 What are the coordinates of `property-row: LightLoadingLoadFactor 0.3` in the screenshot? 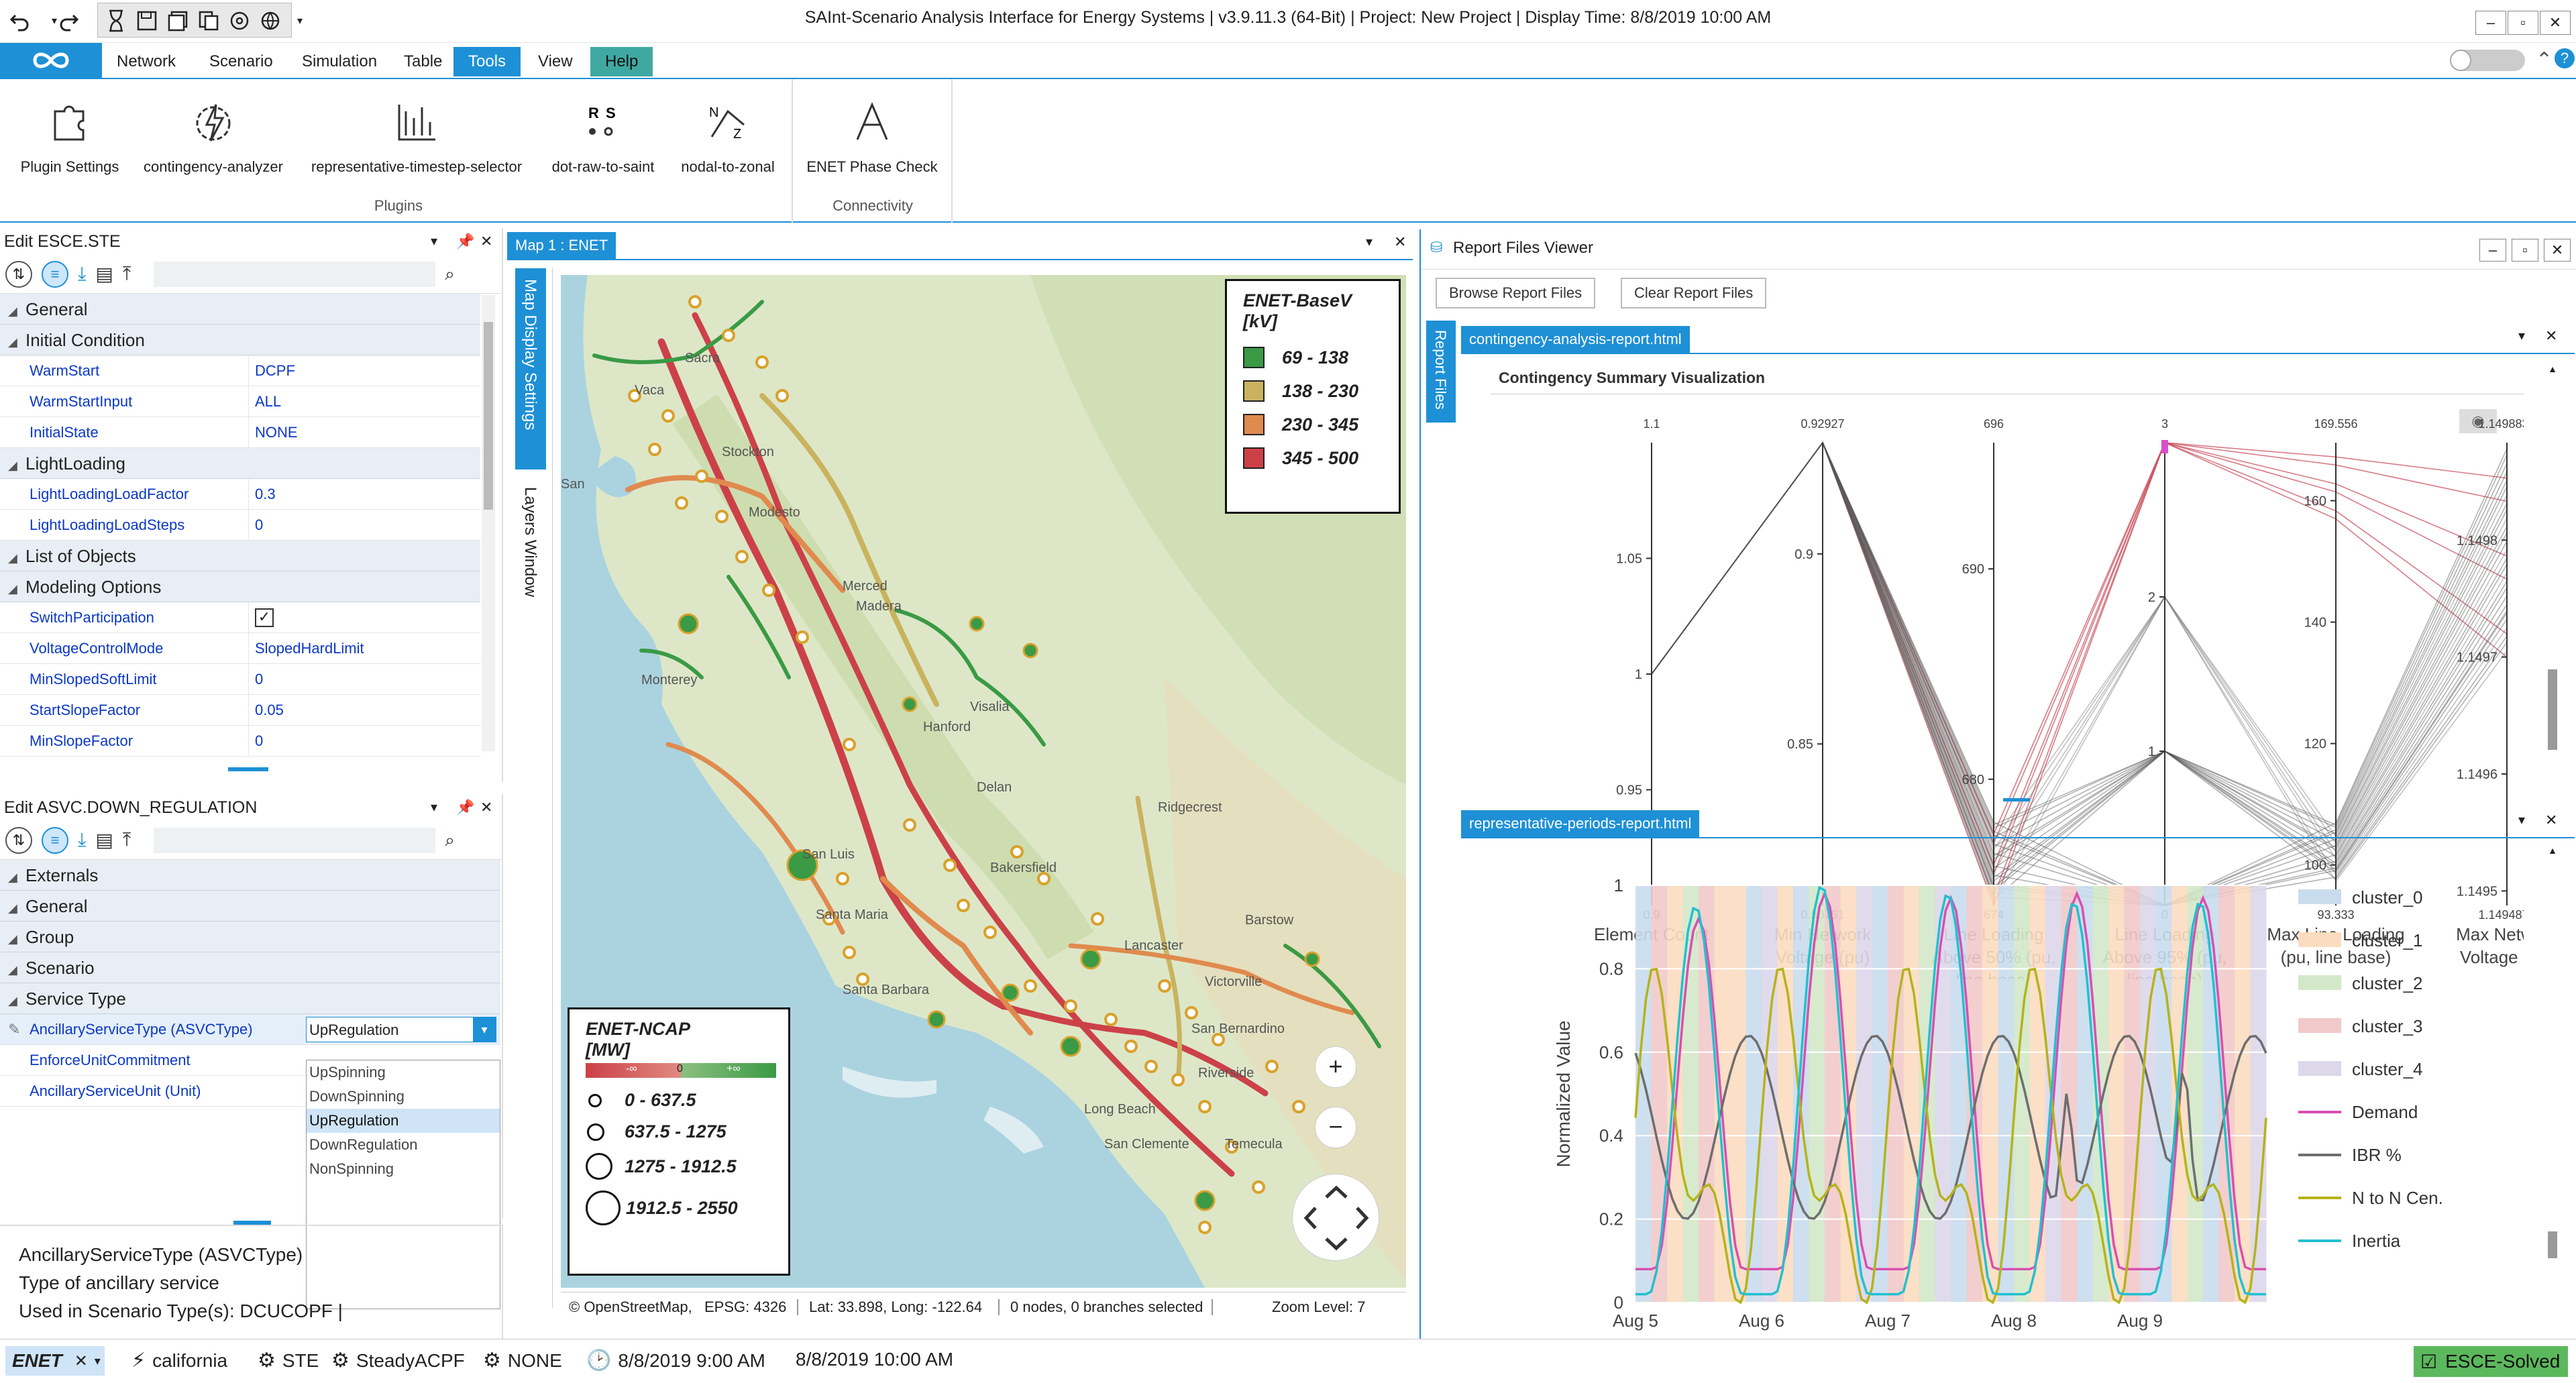 It's located at (240, 494).